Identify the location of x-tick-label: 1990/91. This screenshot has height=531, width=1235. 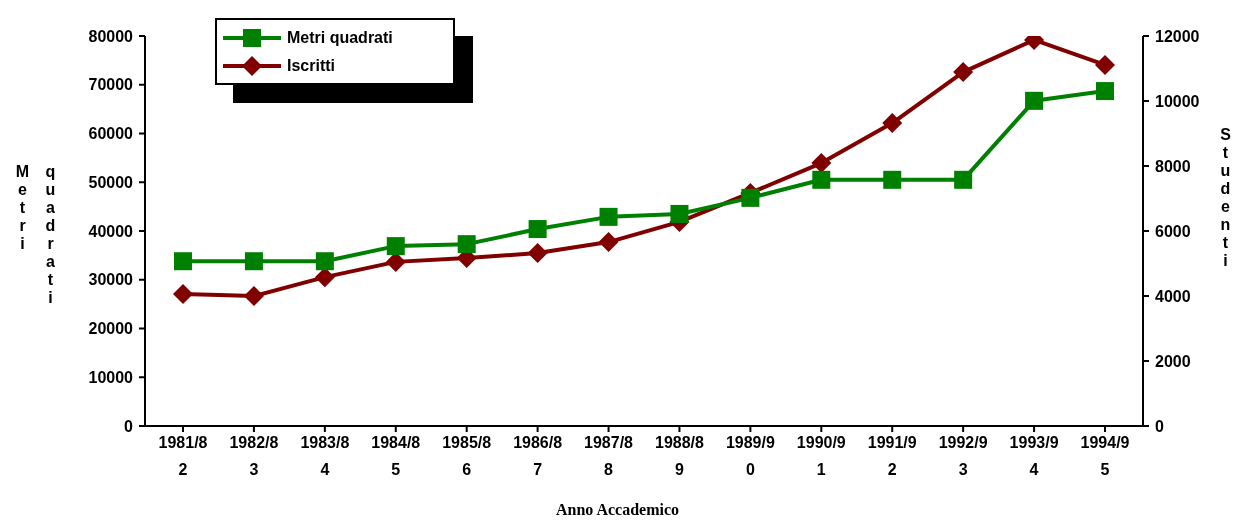
(821, 456).